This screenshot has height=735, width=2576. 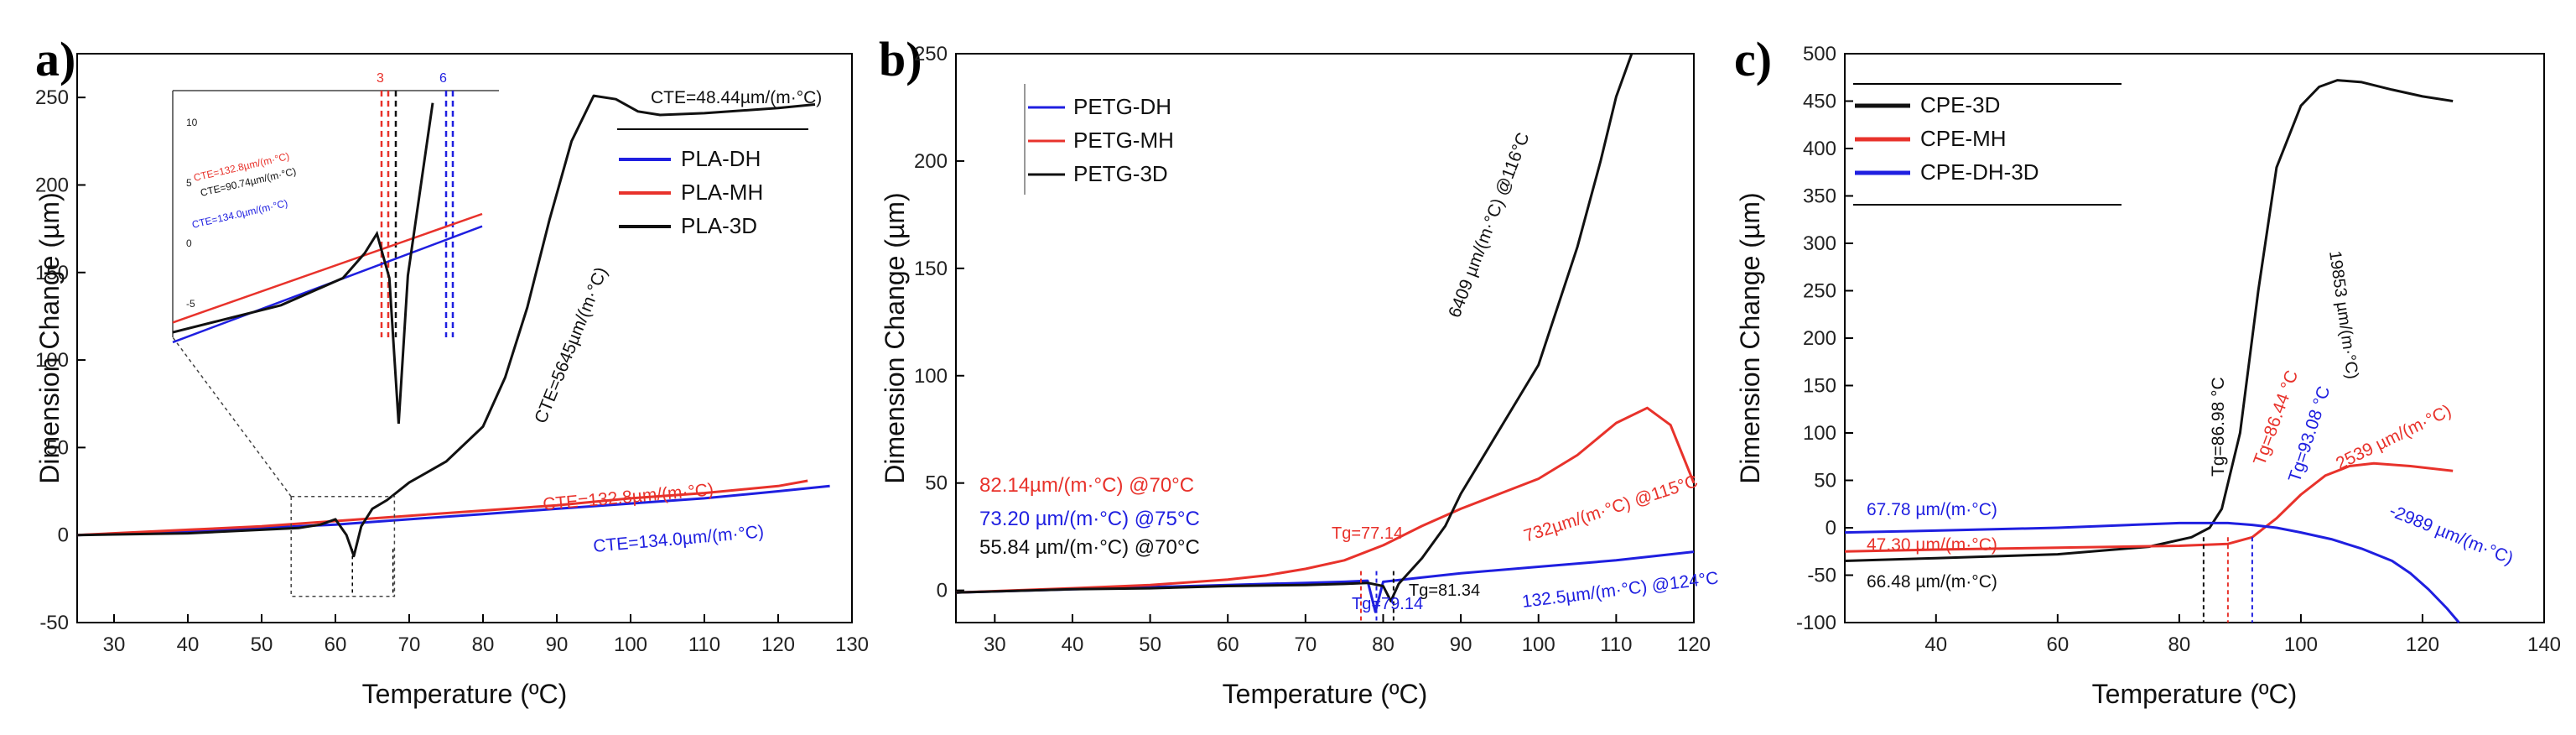 What do you see at coordinates (409, 645) in the screenshot?
I see `x-tick-label: 70` at bounding box center [409, 645].